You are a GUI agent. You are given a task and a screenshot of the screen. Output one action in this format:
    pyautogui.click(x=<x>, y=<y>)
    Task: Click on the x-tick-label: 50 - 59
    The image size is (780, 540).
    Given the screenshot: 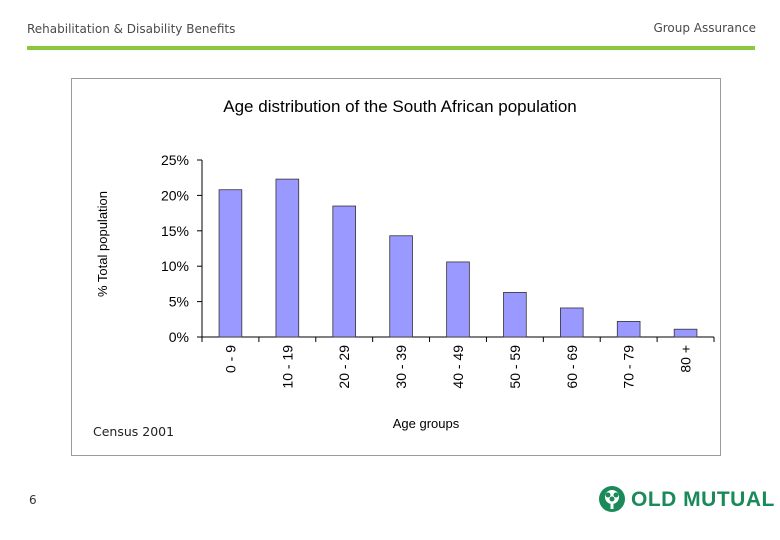 What is the action you would take?
    pyautogui.click(x=515, y=367)
    